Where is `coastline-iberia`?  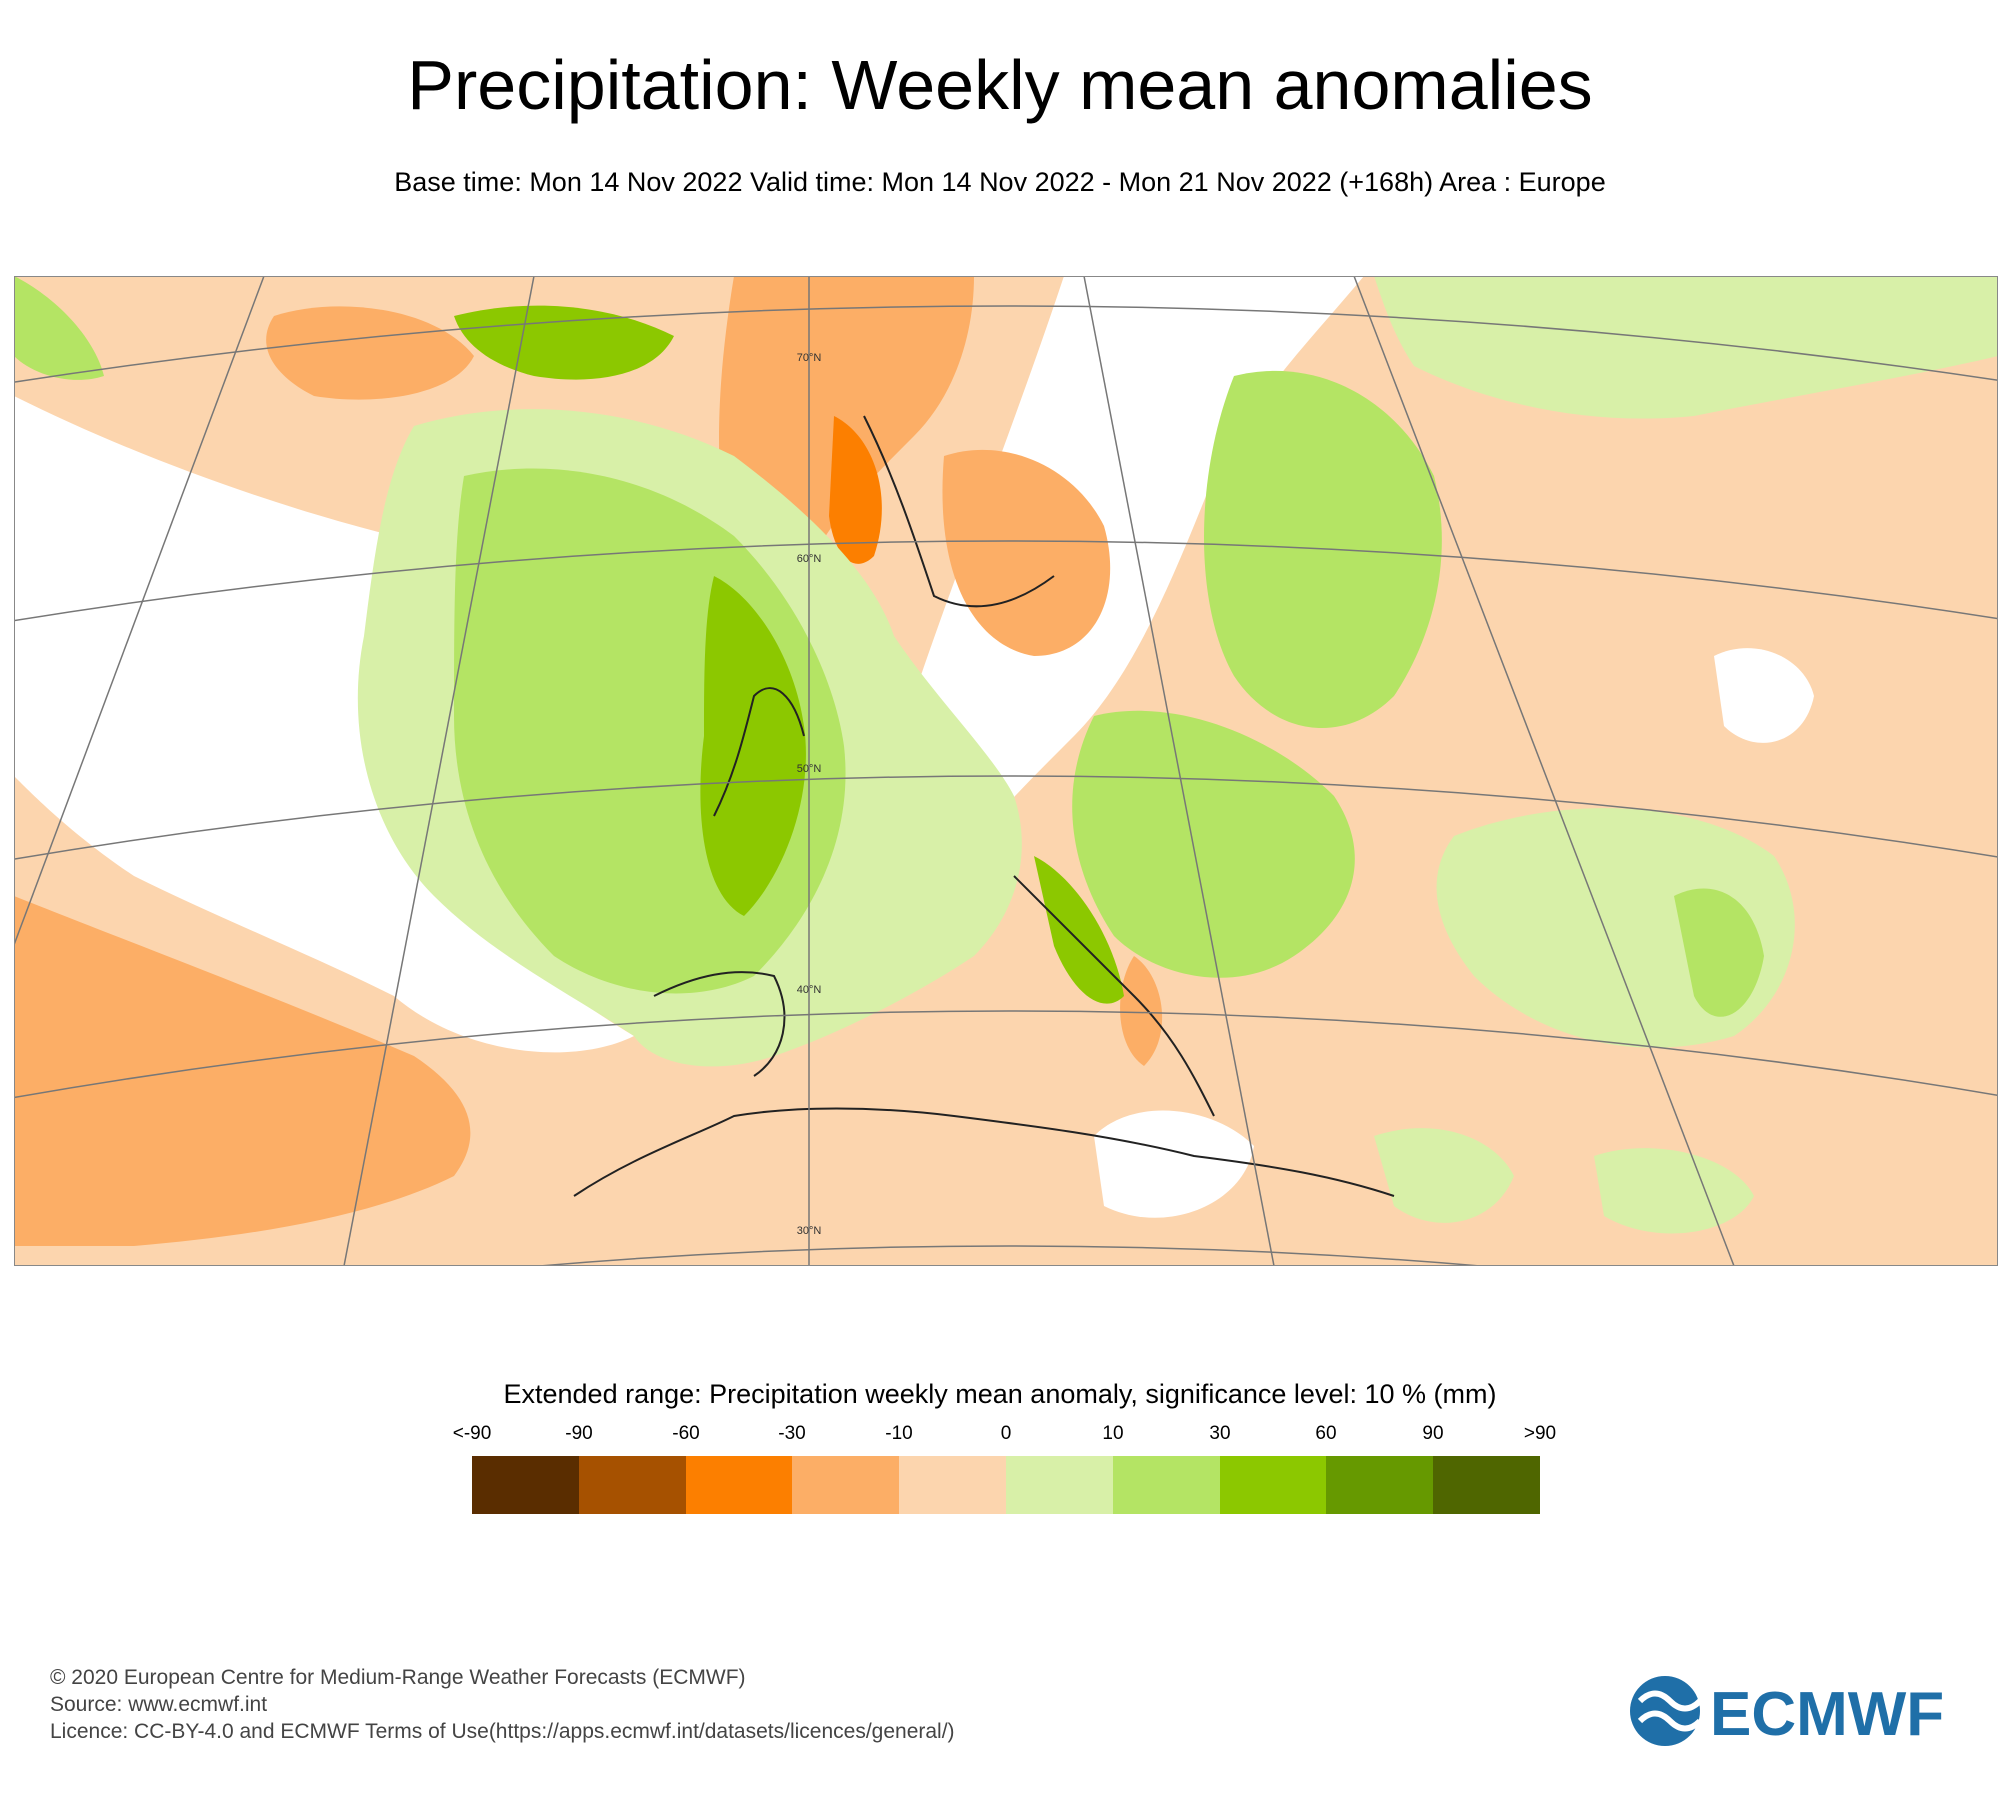 coastline-iberia is located at coordinates (719, 1024).